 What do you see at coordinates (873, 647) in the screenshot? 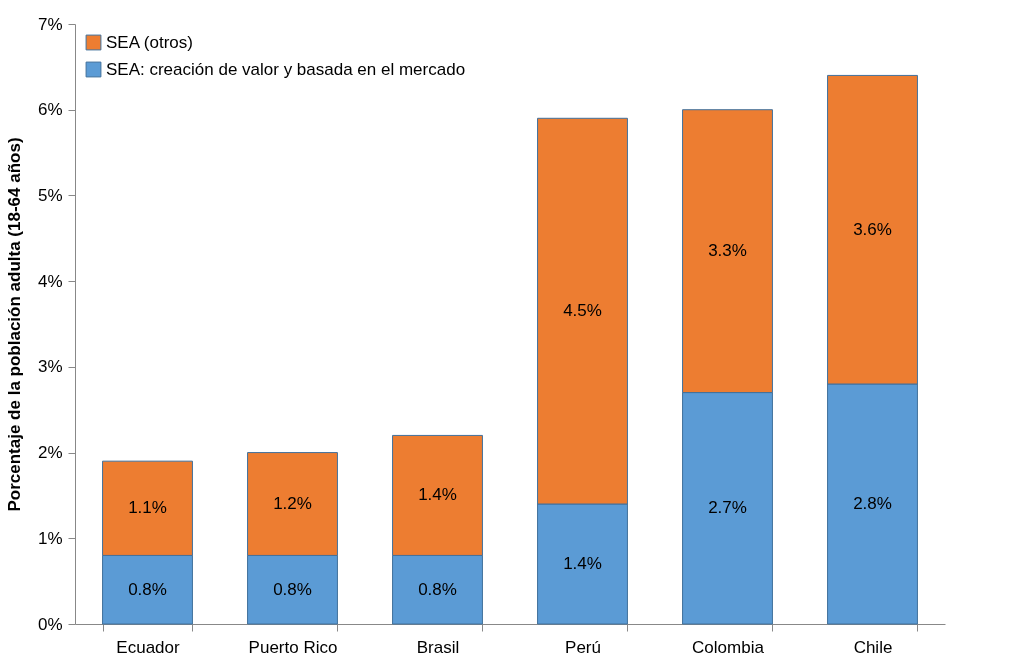
I see `x-tick-label: Chile` at bounding box center [873, 647].